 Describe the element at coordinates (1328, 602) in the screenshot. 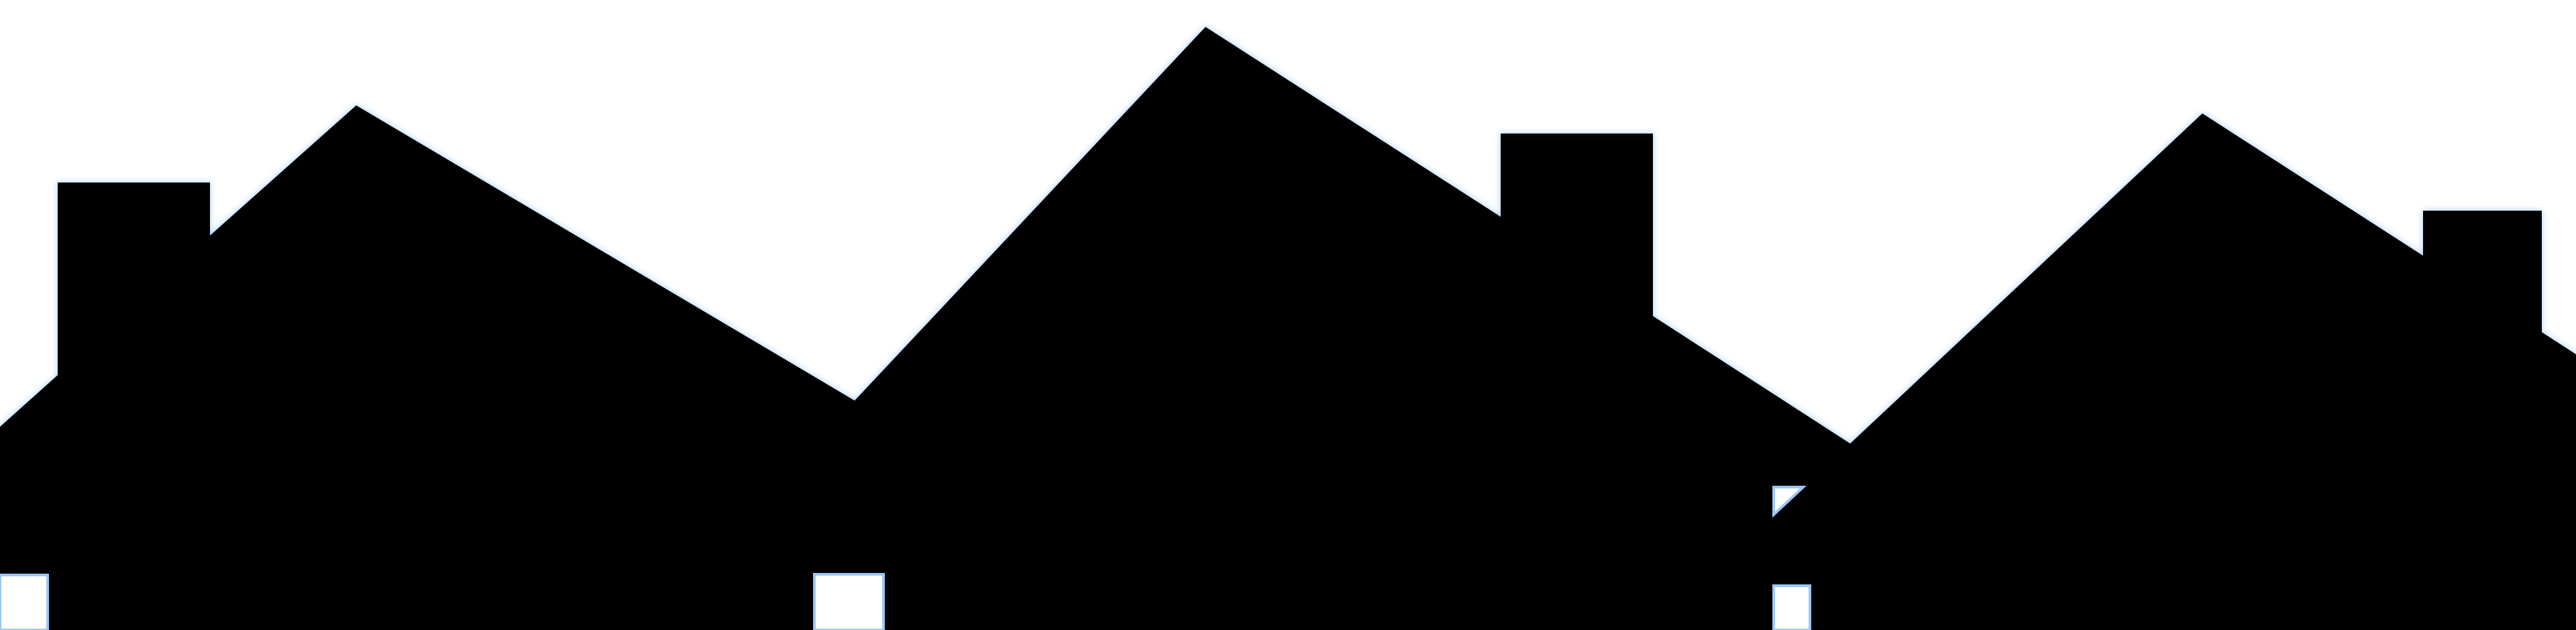

I see `wall-lower-middle` at that location.